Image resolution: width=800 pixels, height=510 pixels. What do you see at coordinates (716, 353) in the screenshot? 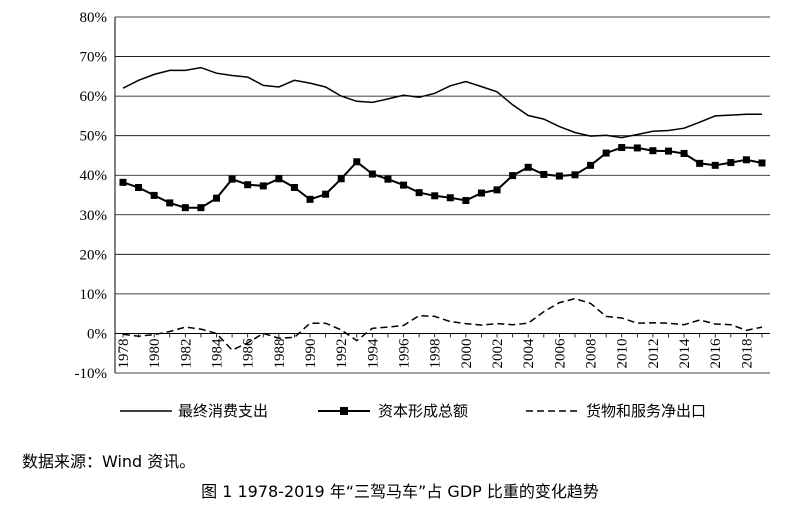
I see `x-tick-label: 2016` at bounding box center [716, 353].